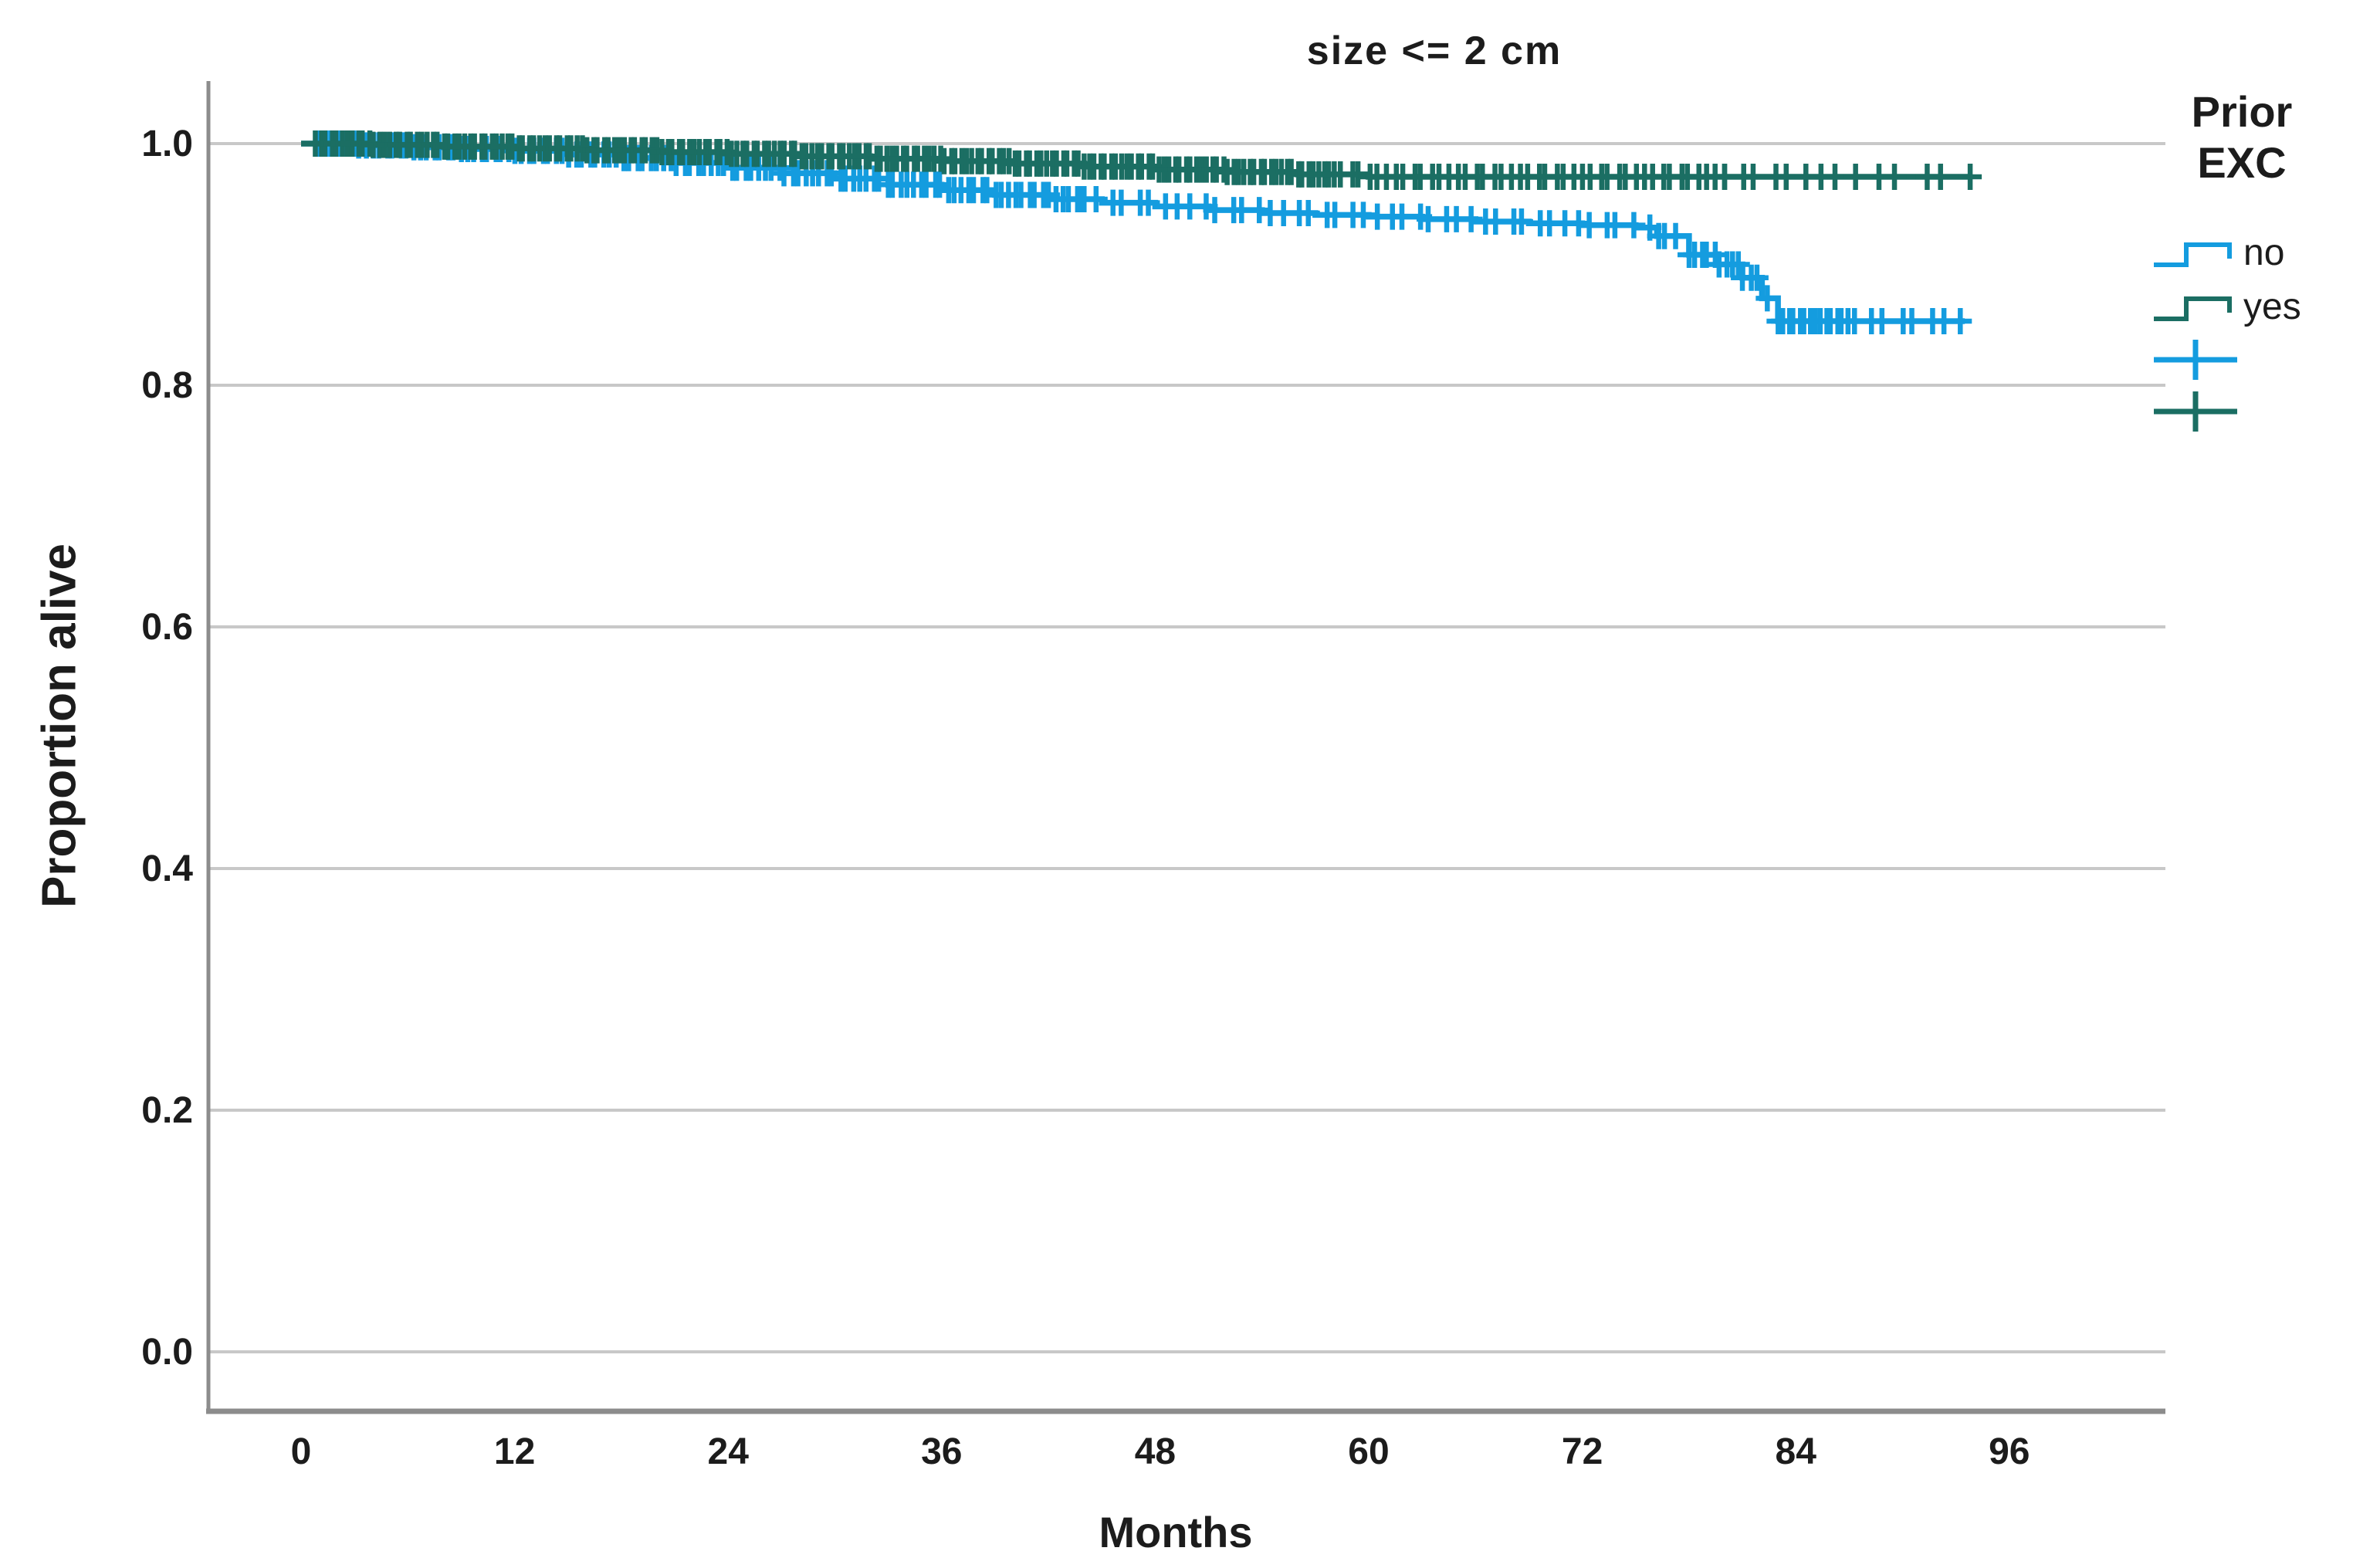  Describe the element at coordinates (2193, 254) in the screenshot. I see `step-line-no-icon` at that location.